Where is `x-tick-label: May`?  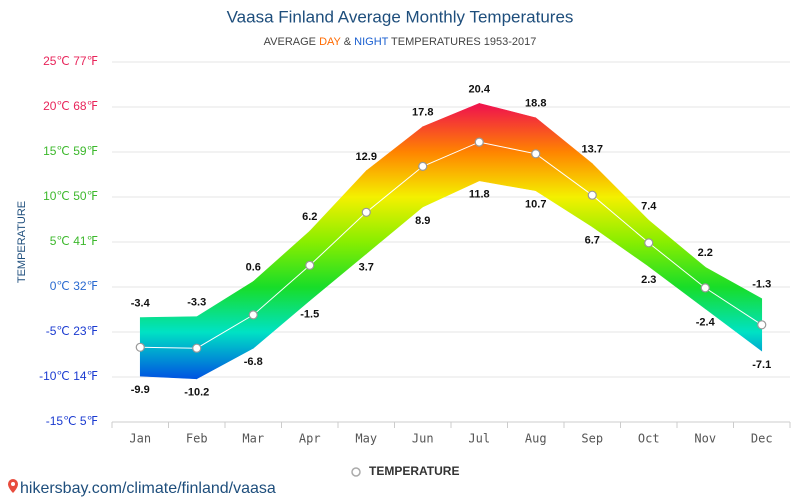 x-tick-label: May is located at coordinates (366, 439).